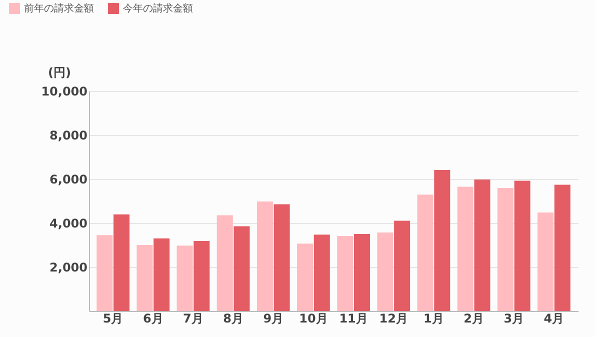 This screenshot has height=337, width=595. Describe the element at coordinates (113, 319) in the screenshot. I see `x-tick-label: 5月` at that location.